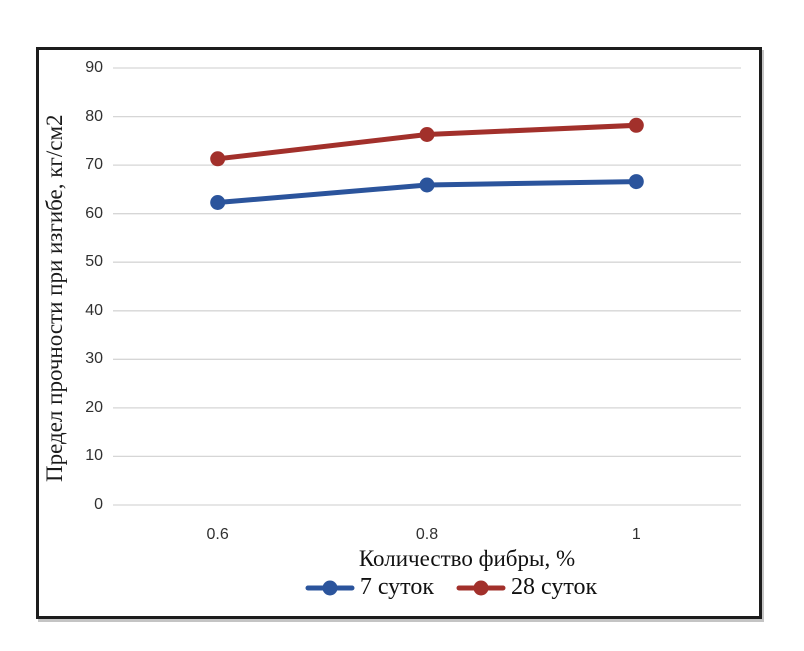 The image size is (804, 651). I want to click on x-tick-label: 0.8, so click(427, 534).